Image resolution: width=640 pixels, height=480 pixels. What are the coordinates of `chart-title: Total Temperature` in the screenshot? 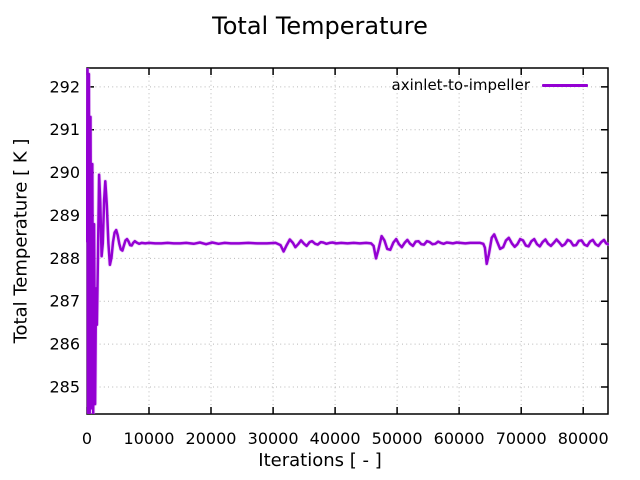 It's located at (320, 26).